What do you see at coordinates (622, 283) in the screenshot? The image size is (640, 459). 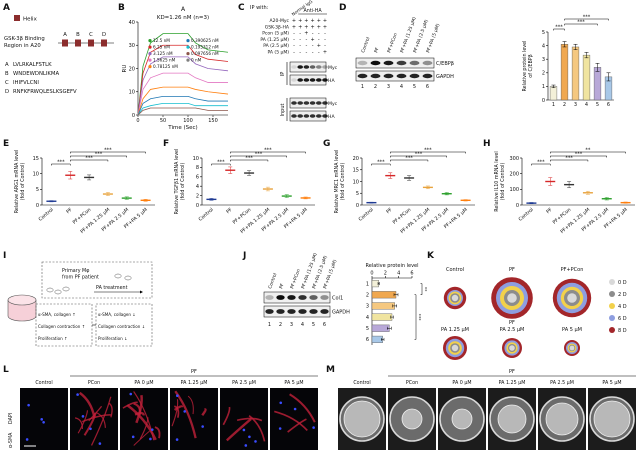 I see `legend-label: 0 D` at bounding box center [622, 283].